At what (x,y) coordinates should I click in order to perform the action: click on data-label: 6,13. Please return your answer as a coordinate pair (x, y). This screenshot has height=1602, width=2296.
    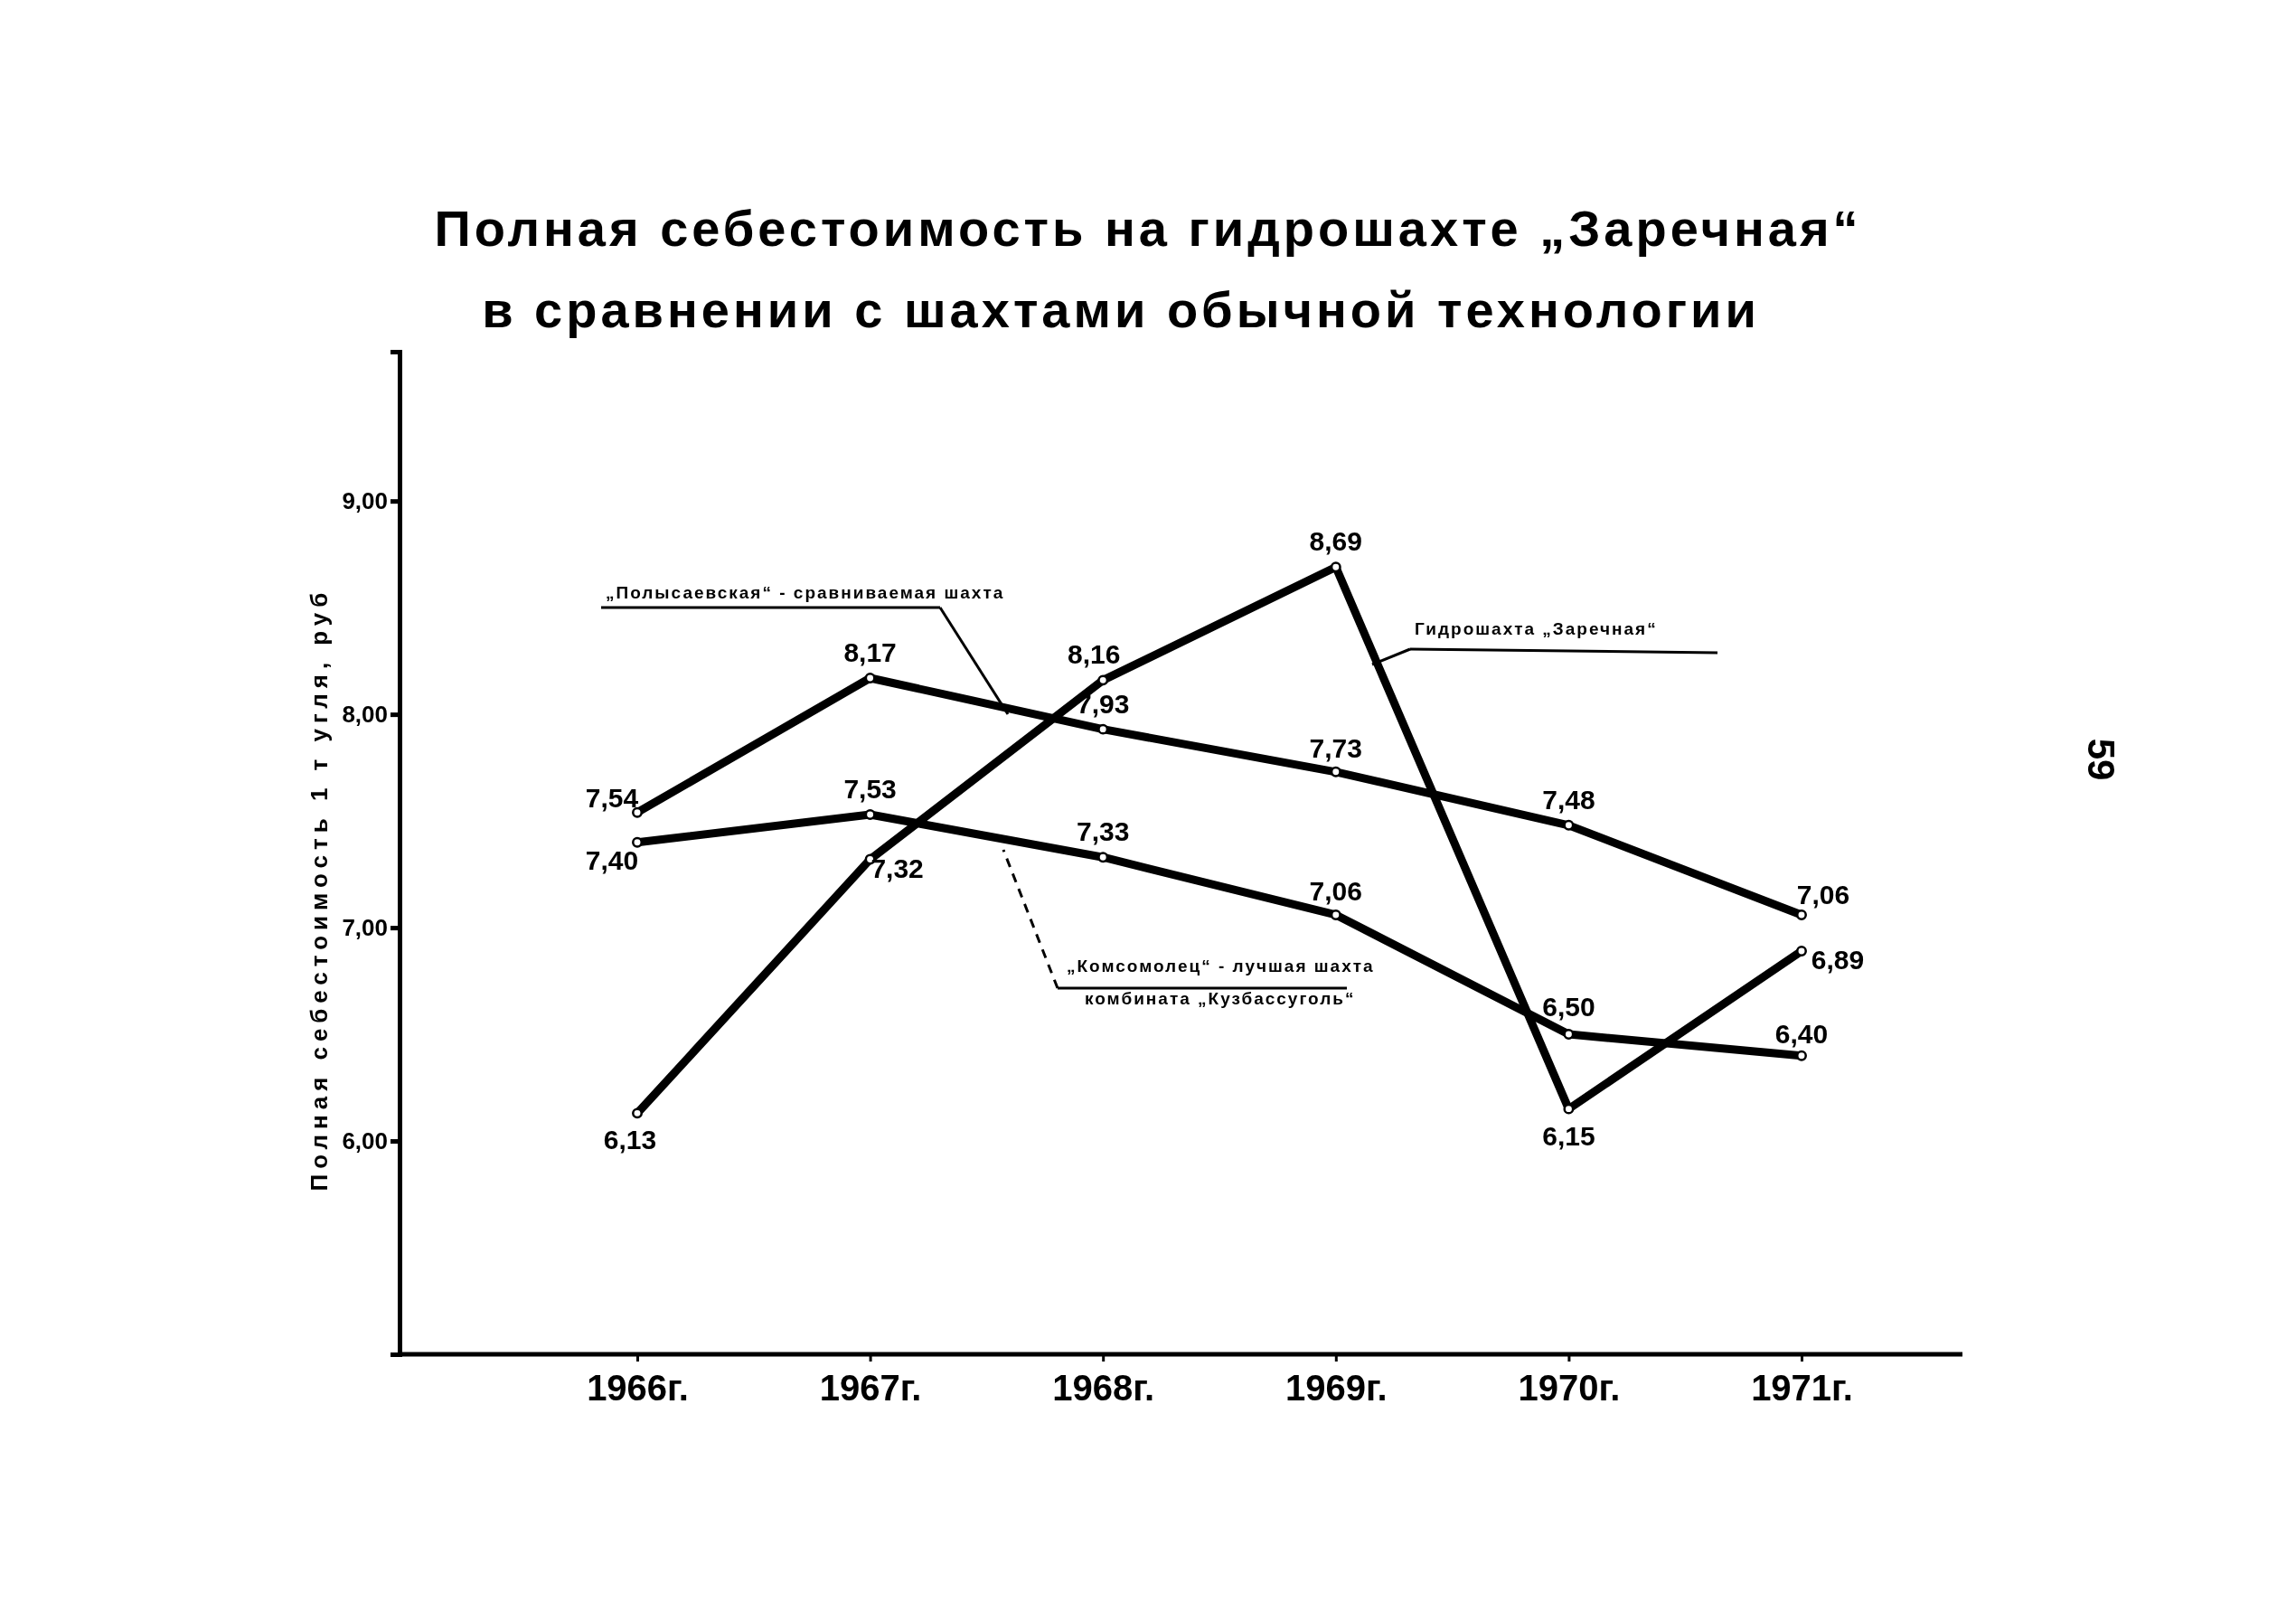
    Looking at the image, I should click on (630, 1140).